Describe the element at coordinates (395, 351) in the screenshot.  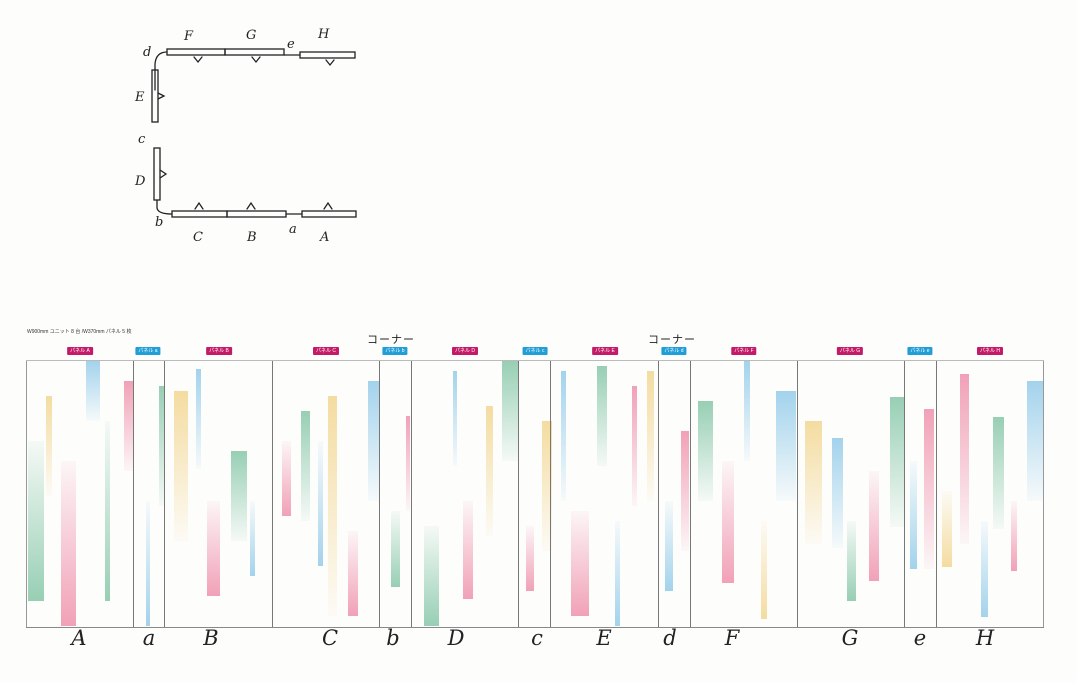
I see `panel-tag-5: パネル b` at that location.